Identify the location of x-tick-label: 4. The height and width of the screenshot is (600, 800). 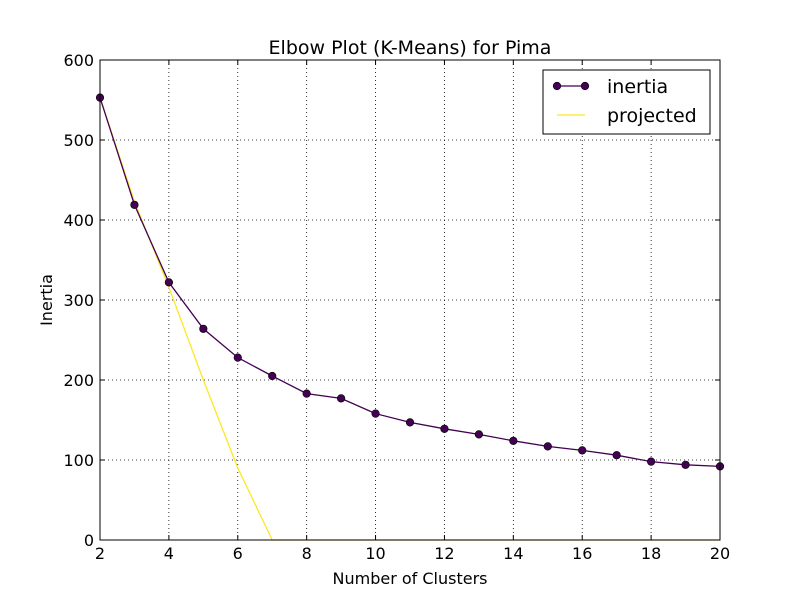
(169, 553).